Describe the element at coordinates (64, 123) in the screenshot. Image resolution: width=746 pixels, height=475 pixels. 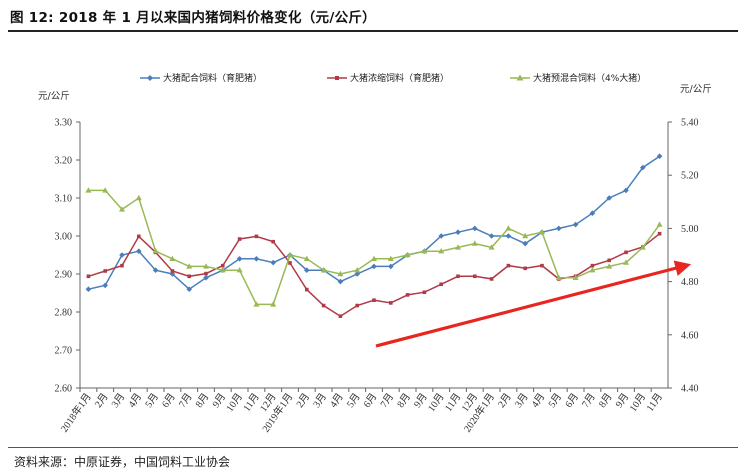
I see `left-tick-label: 3.30` at that location.